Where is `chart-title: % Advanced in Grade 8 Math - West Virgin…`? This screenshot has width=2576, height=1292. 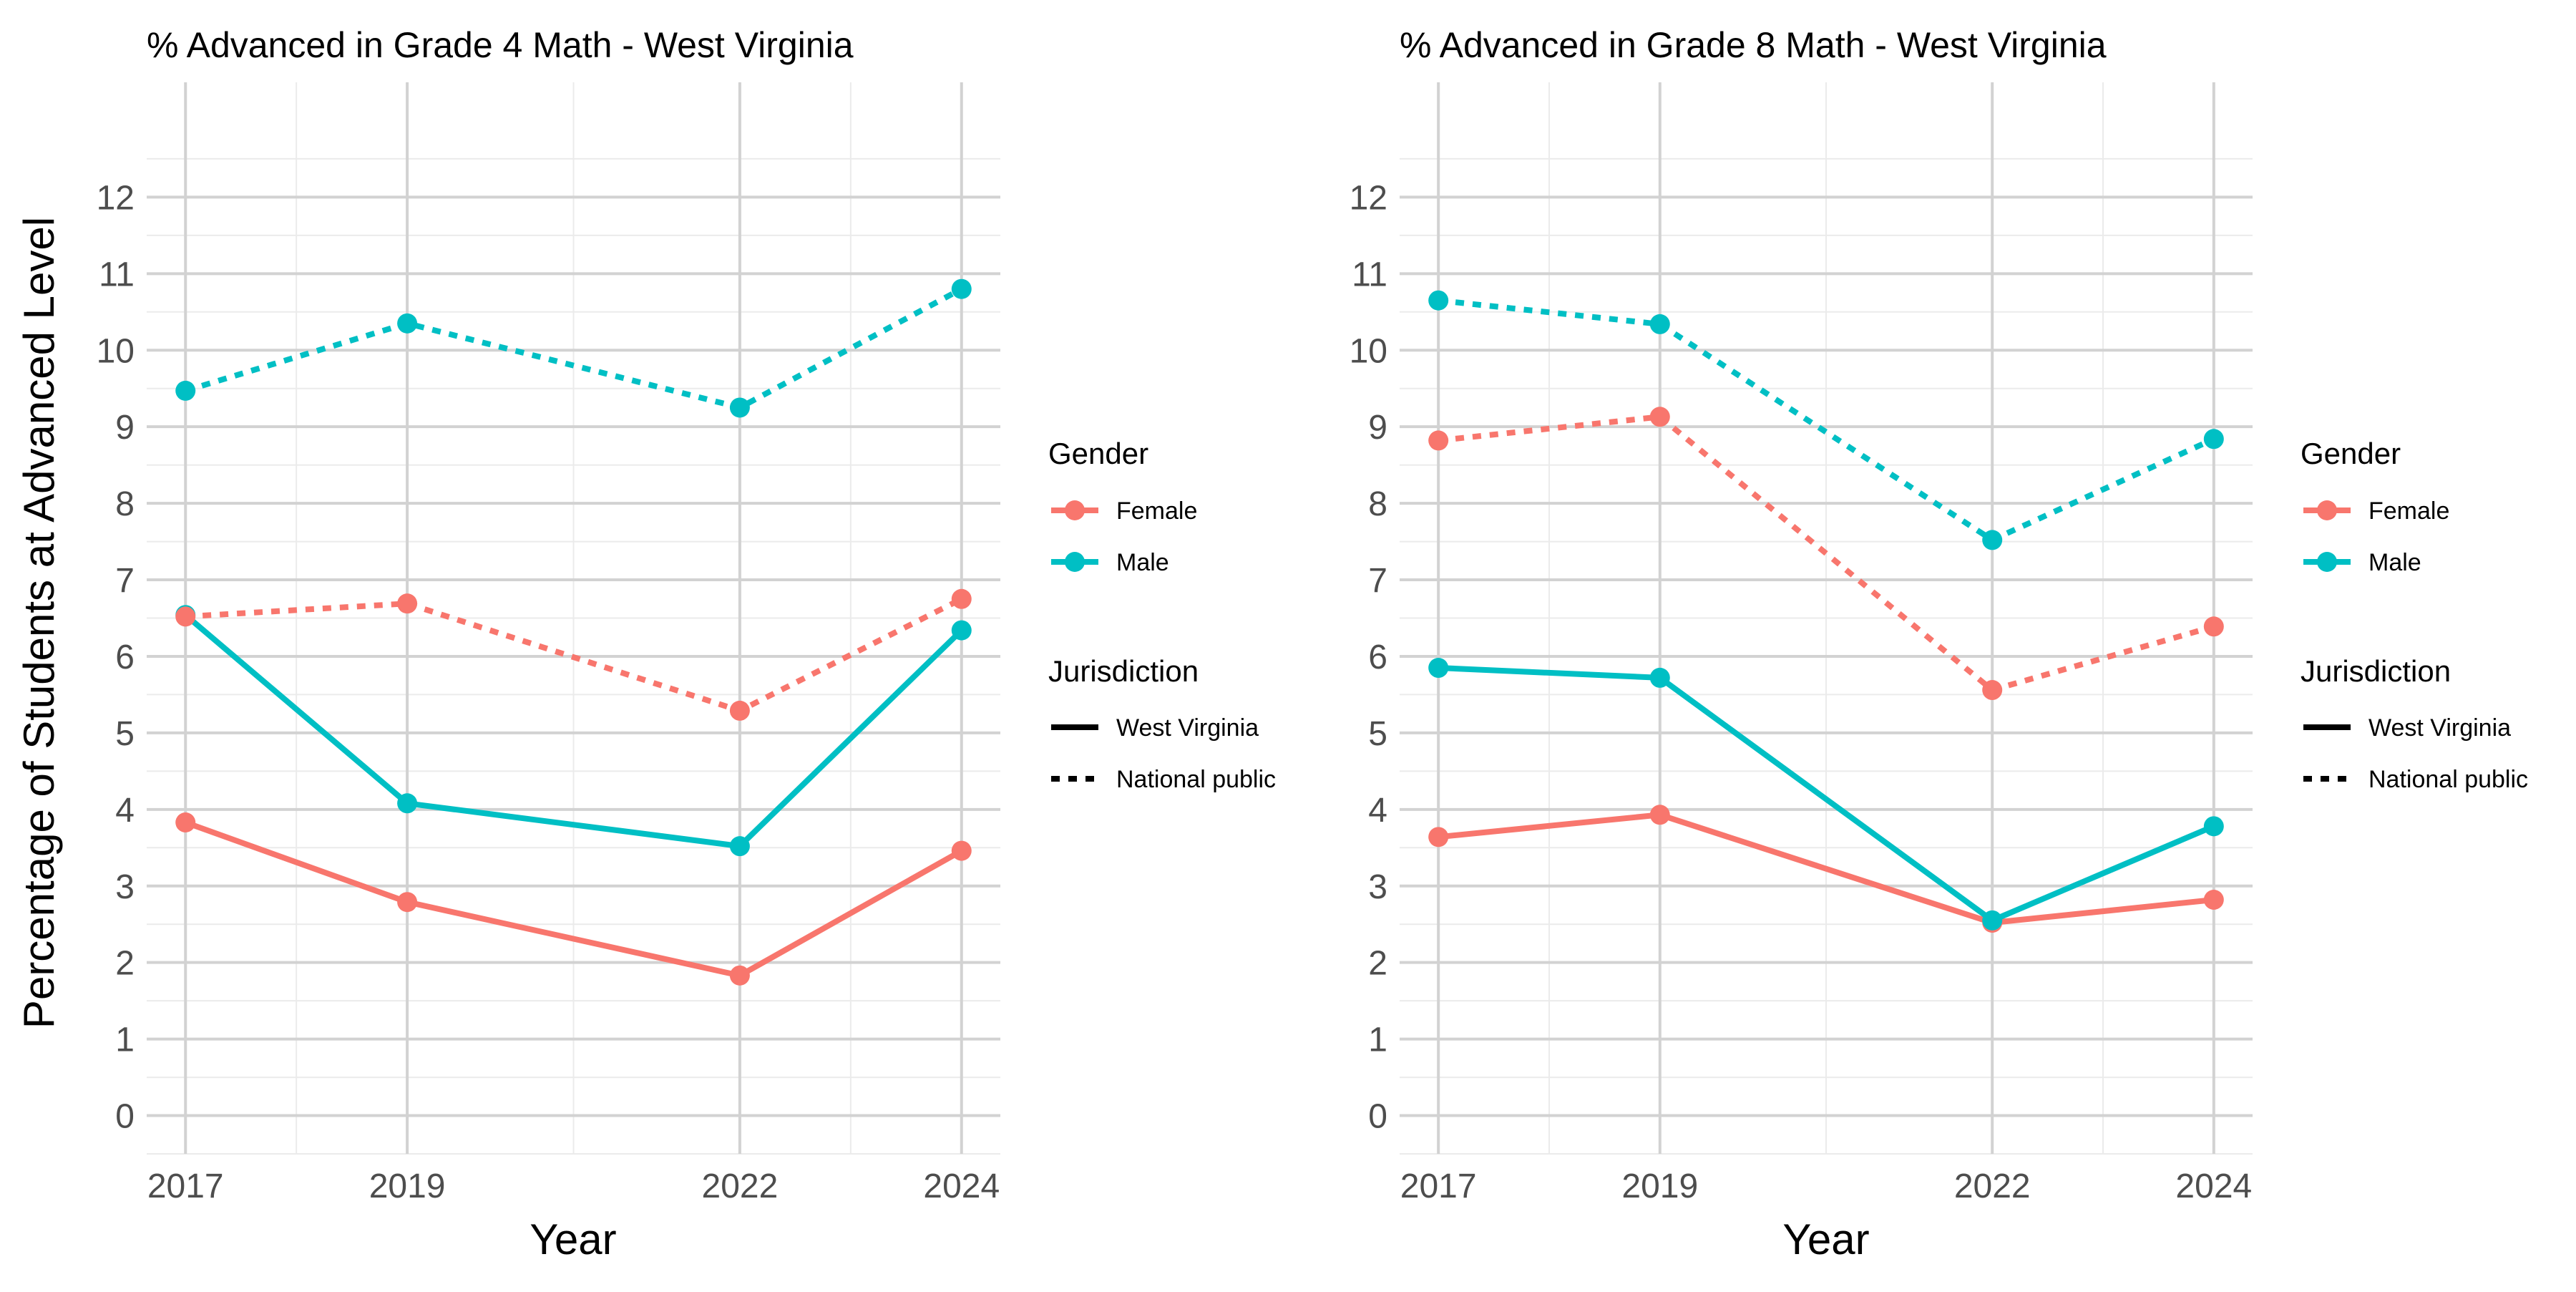
chart-title: % Advanced in Grade 8 Math - West Virgin… is located at coordinates (1753, 45).